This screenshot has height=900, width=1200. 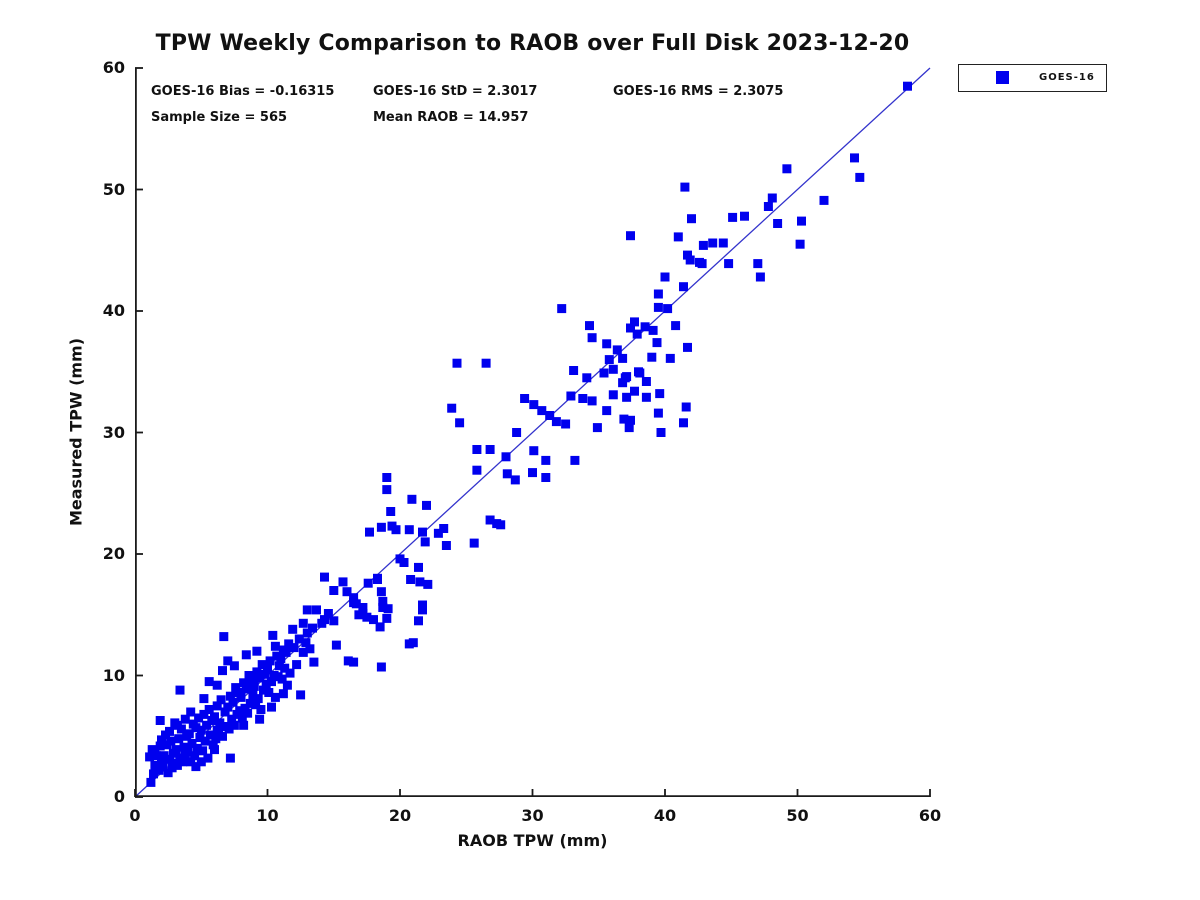 What do you see at coordinates (113, 189) in the screenshot?
I see `y-tick-label: 50` at bounding box center [113, 189].